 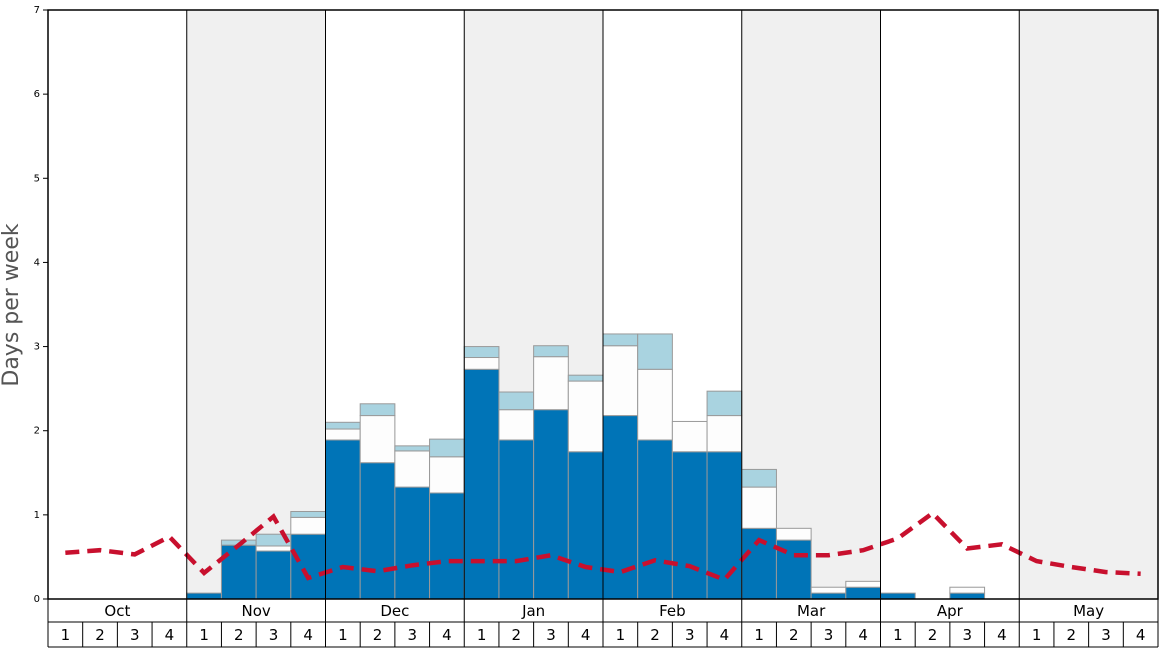 What do you see at coordinates (811, 611) in the screenshot?
I see `month-label: Mar` at bounding box center [811, 611].